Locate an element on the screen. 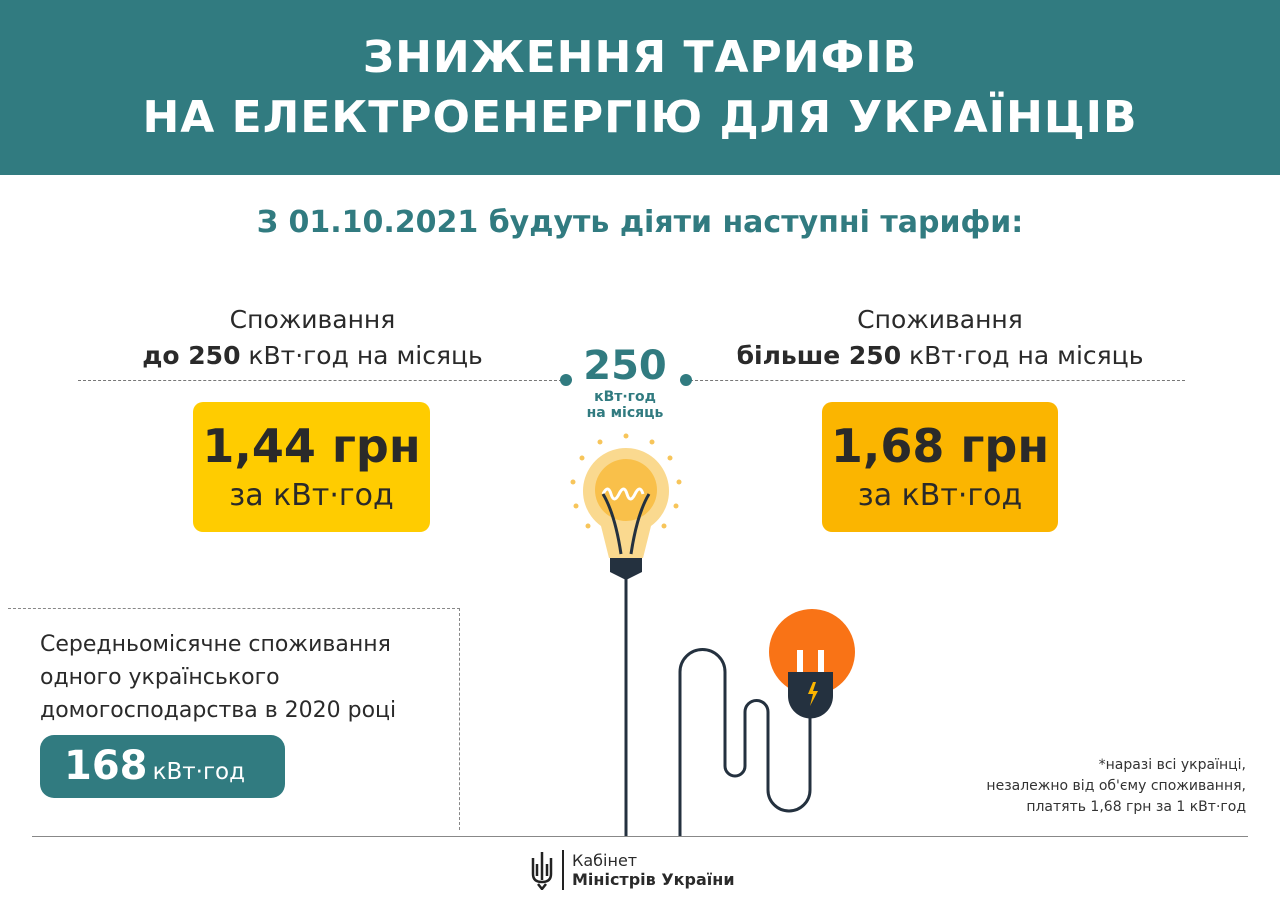  average-line-2: одного українського is located at coordinates (160, 677).